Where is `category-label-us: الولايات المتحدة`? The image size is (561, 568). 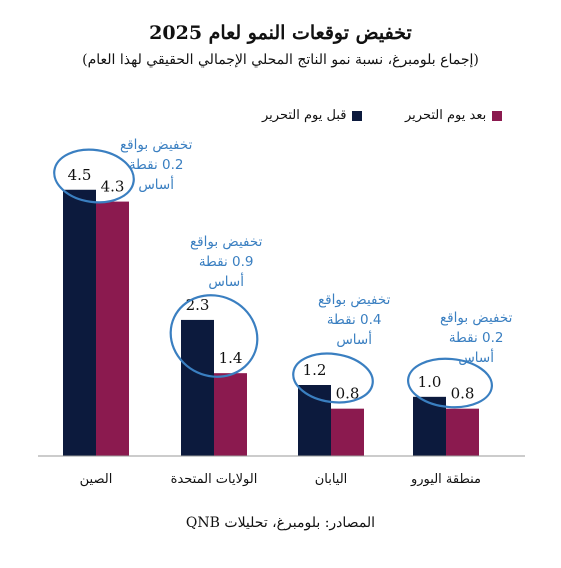
category-label-us: الولايات المتحدة is located at coordinates (214, 479).